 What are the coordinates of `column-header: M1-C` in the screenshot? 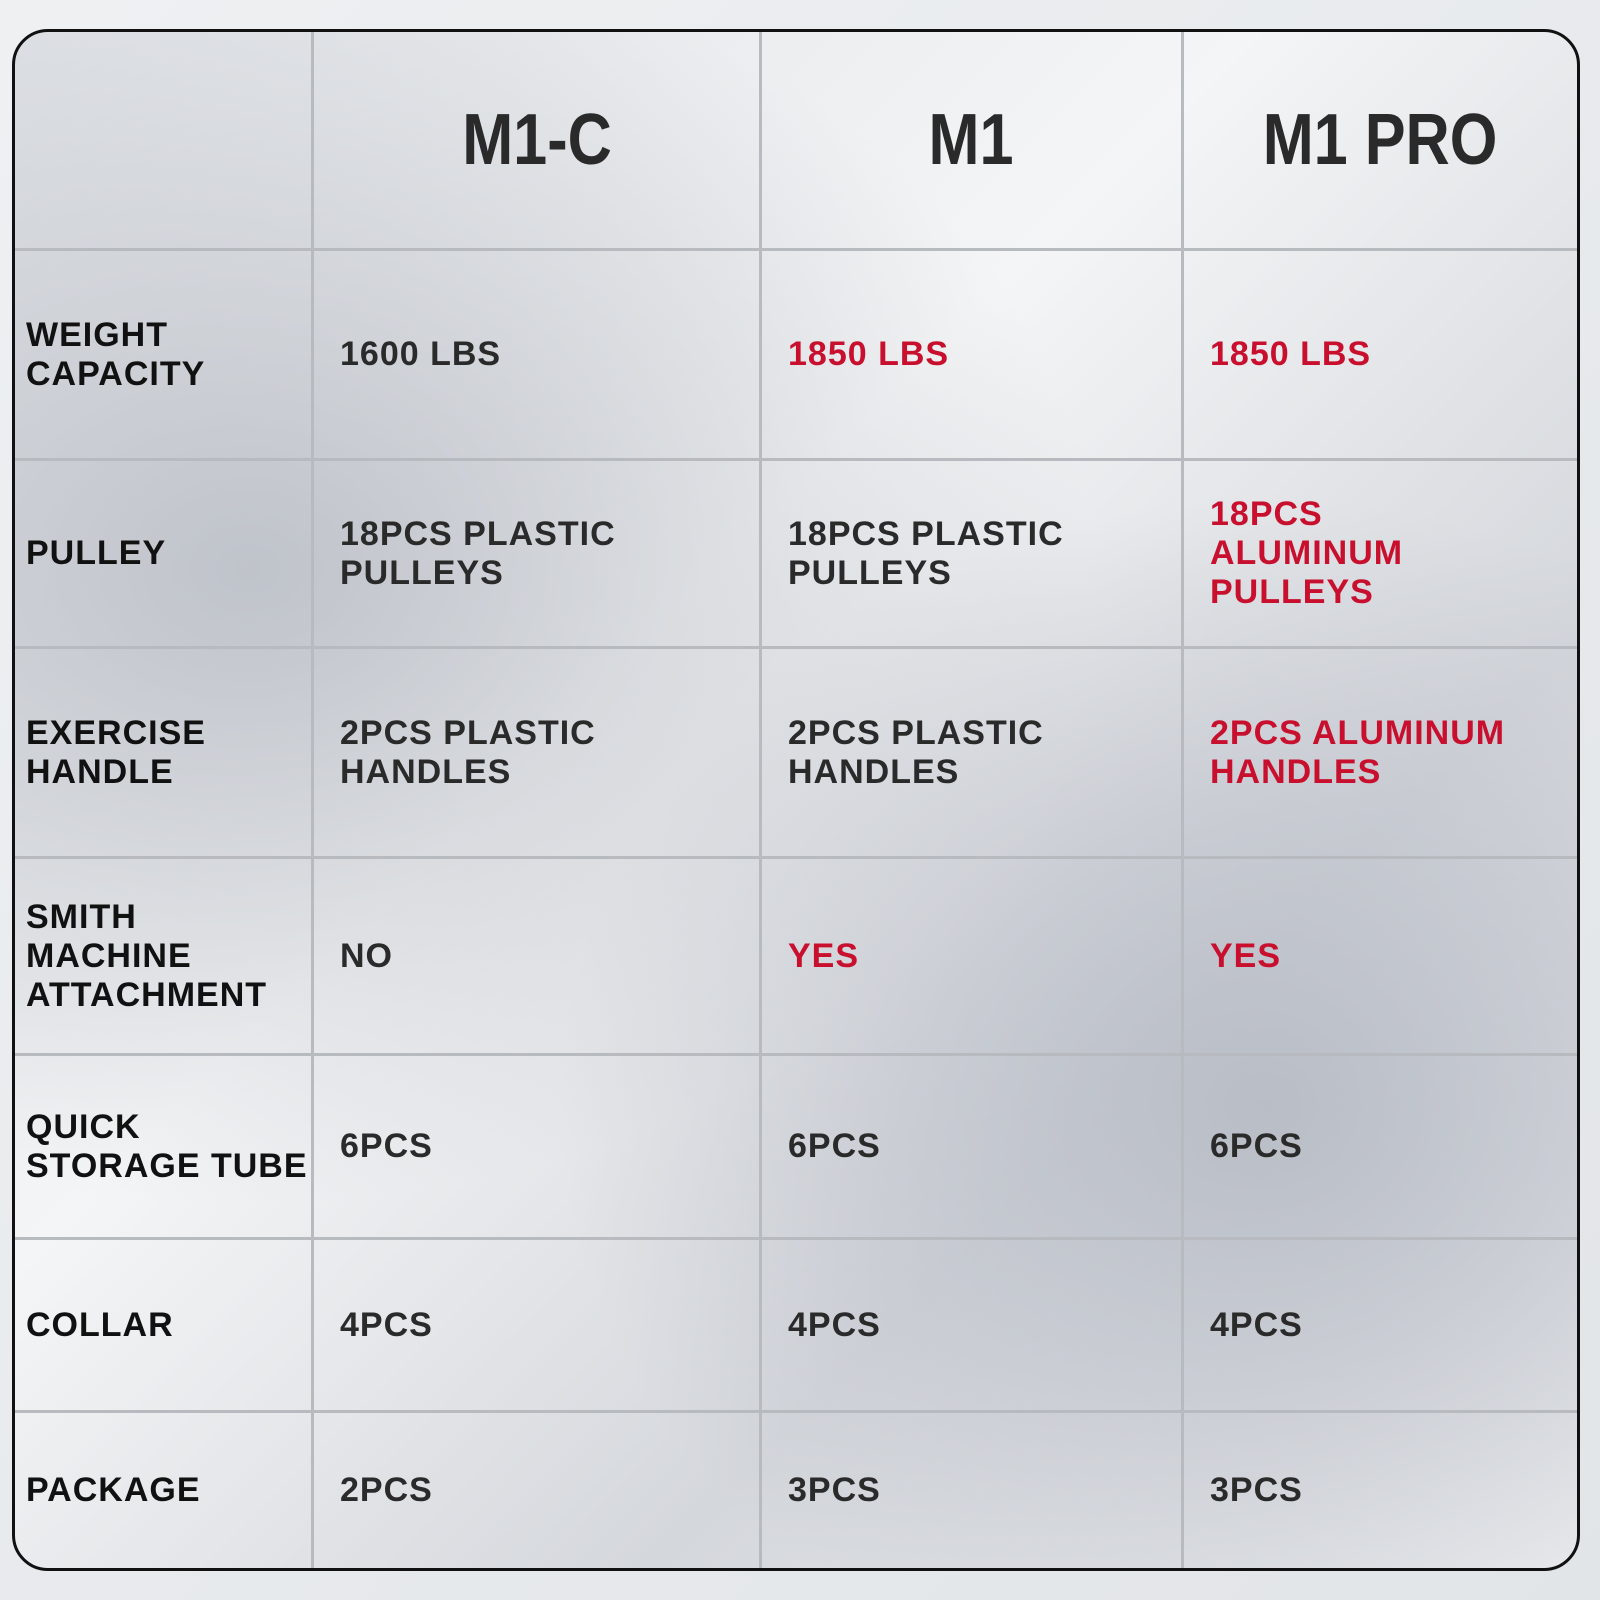 It's located at (538, 141).